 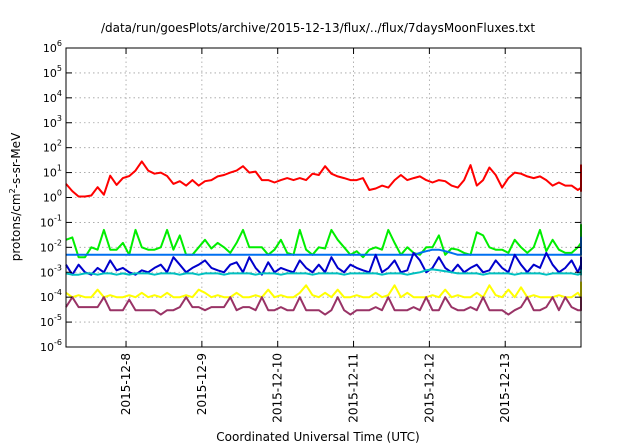 I want to click on y-axis-label-prefix: protons/cm, so click(x=16, y=227).